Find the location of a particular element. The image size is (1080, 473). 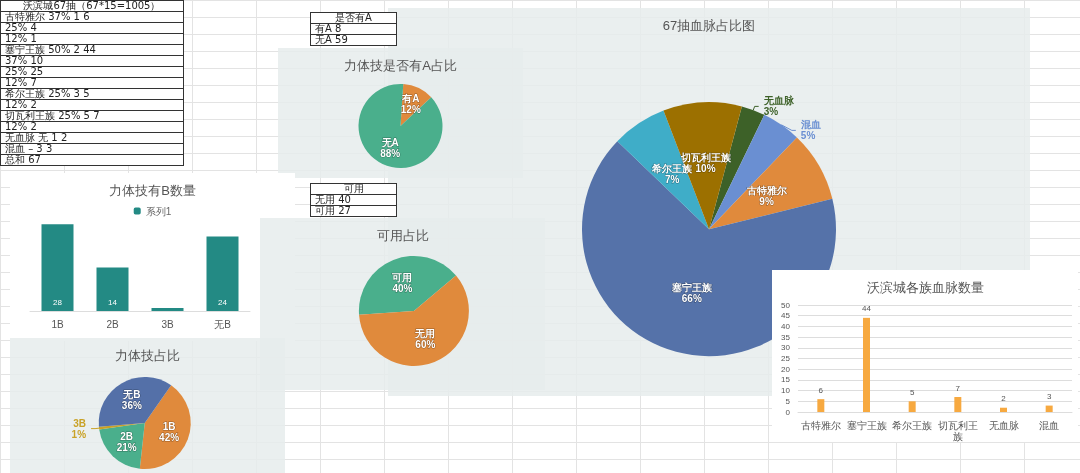

x-tick-label: 2B is located at coordinates (112, 324).